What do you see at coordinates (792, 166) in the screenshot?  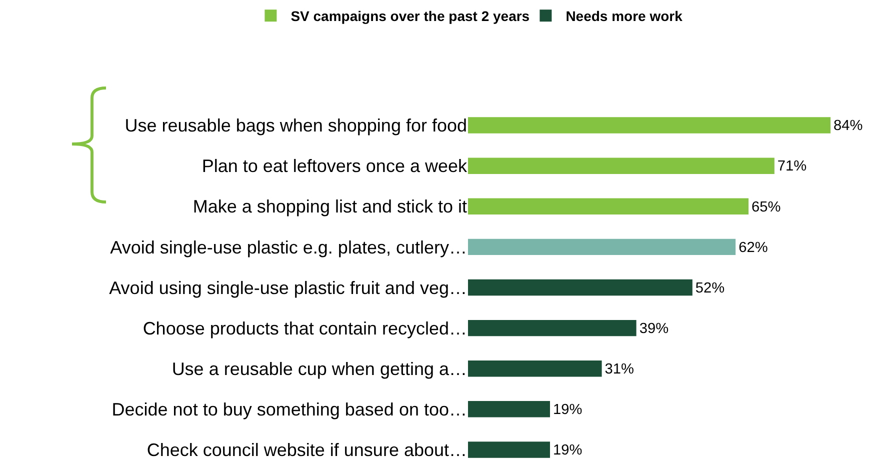 I see `data-label: 71%` at bounding box center [792, 166].